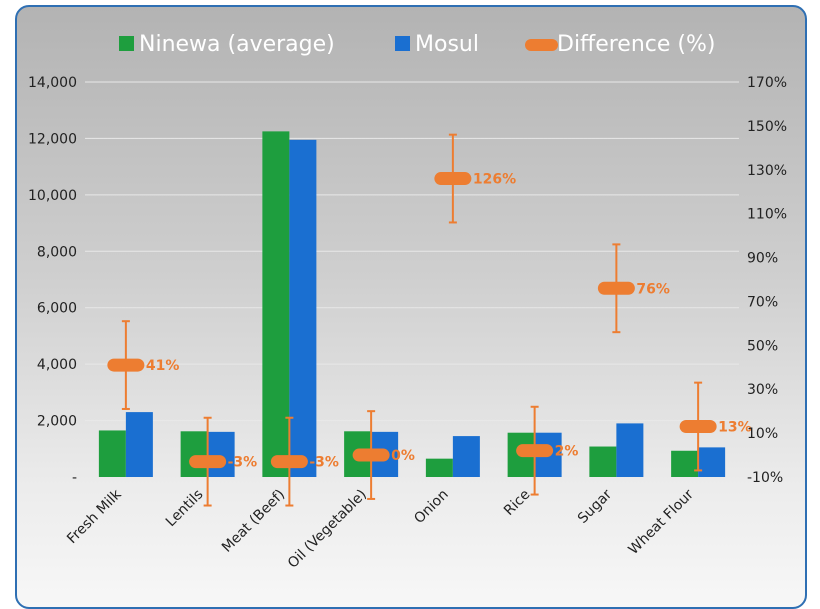 This screenshot has height=609, width=820. What do you see at coordinates (52, 139) in the screenshot?
I see `left-tick-label: 12,000` at bounding box center [52, 139].